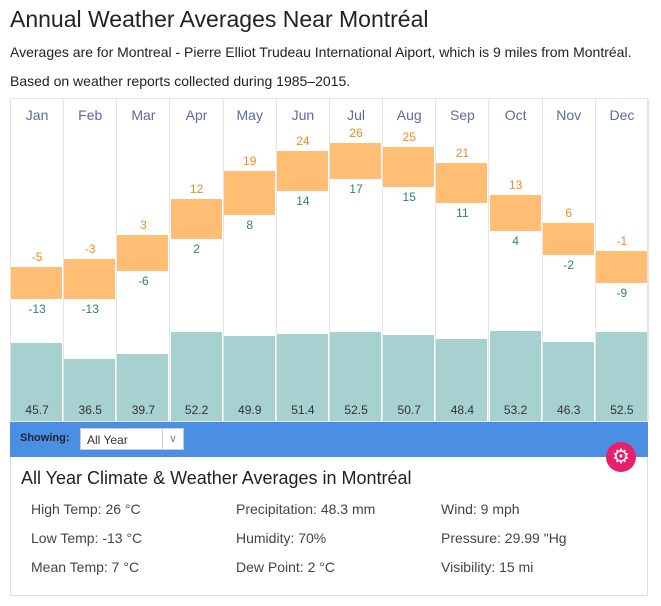 This screenshot has width=661, height=606. What do you see at coordinates (410, 260) in the screenshot?
I see `month-column: Aug 25 15 50.7` at bounding box center [410, 260].